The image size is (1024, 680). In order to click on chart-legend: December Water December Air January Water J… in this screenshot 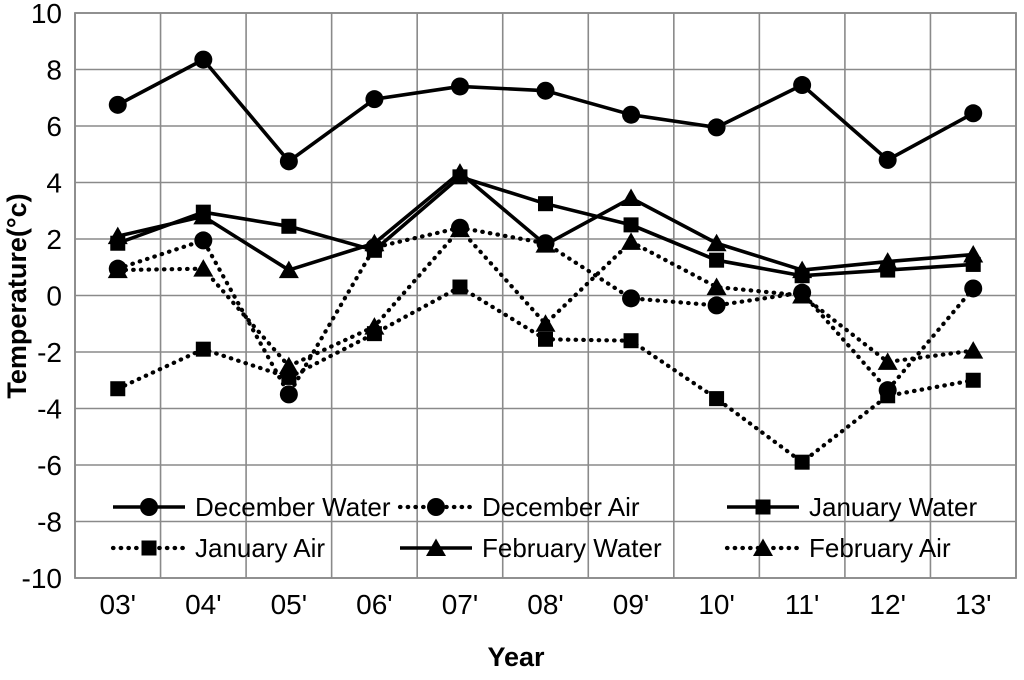, I will do `click(543, 527)`.